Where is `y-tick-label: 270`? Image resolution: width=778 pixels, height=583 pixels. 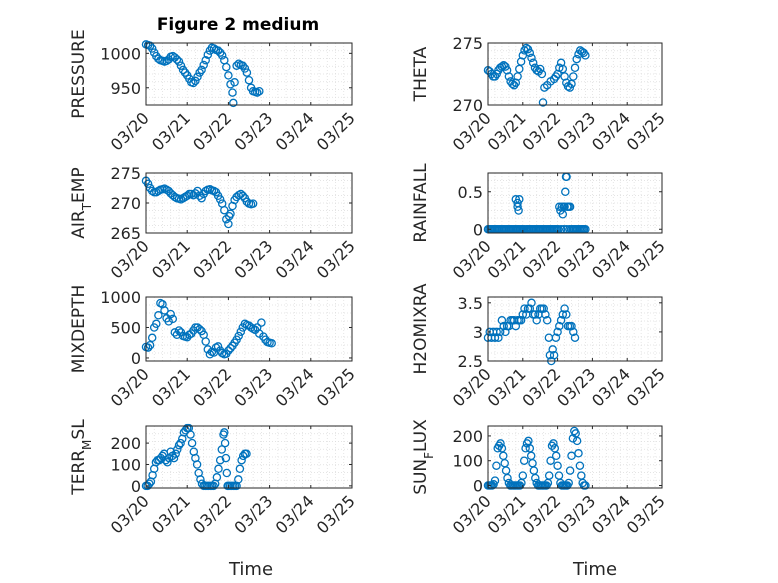 y-tick-label: 270 is located at coordinates (467, 105).